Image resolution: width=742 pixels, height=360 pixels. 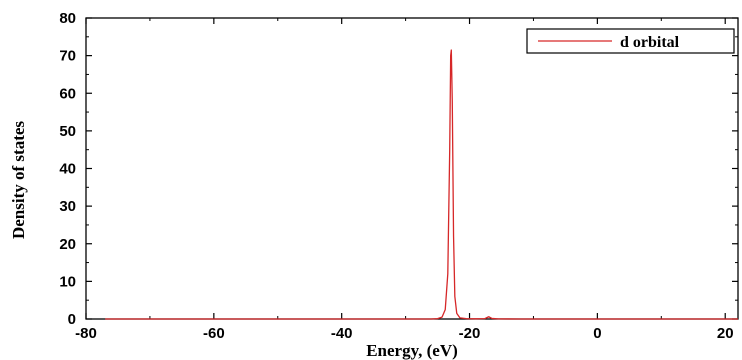 I want to click on y-tick-label: 10, so click(x=67, y=281).